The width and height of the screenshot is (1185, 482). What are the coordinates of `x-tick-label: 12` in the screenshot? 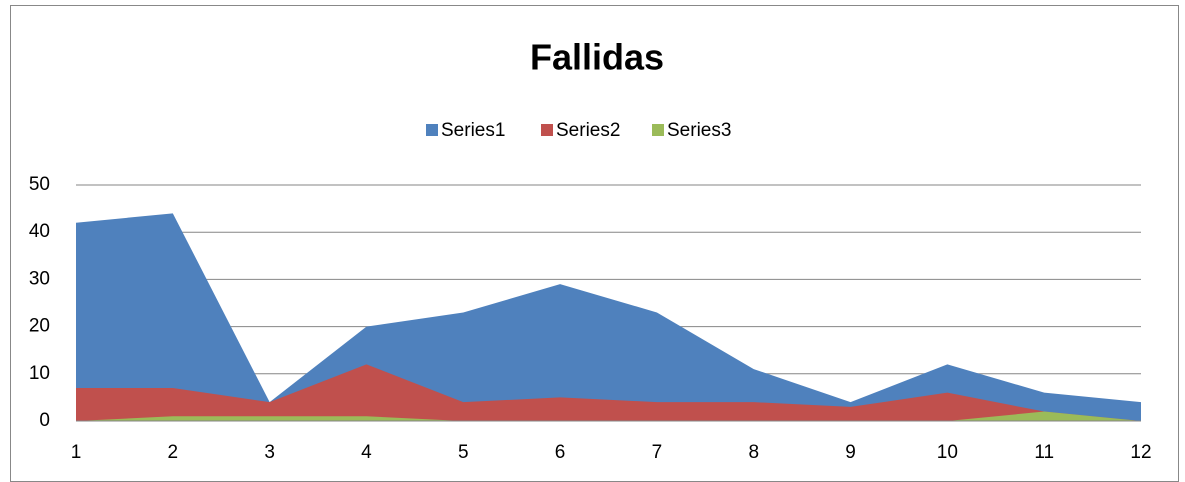 It's located at (1140, 452).